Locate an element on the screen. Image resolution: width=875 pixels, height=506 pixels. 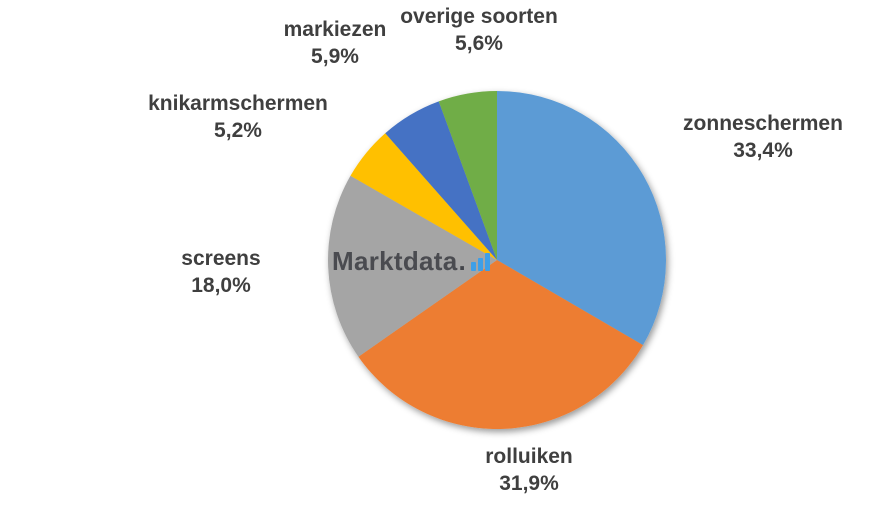
slice-label-name: knikarmschermen is located at coordinates (238, 103).